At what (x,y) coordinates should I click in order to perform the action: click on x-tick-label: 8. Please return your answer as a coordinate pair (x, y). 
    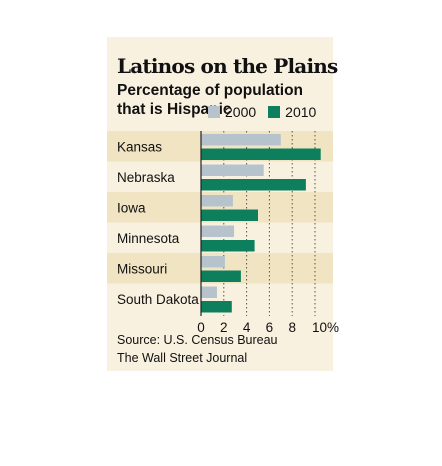
    Looking at the image, I should click on (292, 327).